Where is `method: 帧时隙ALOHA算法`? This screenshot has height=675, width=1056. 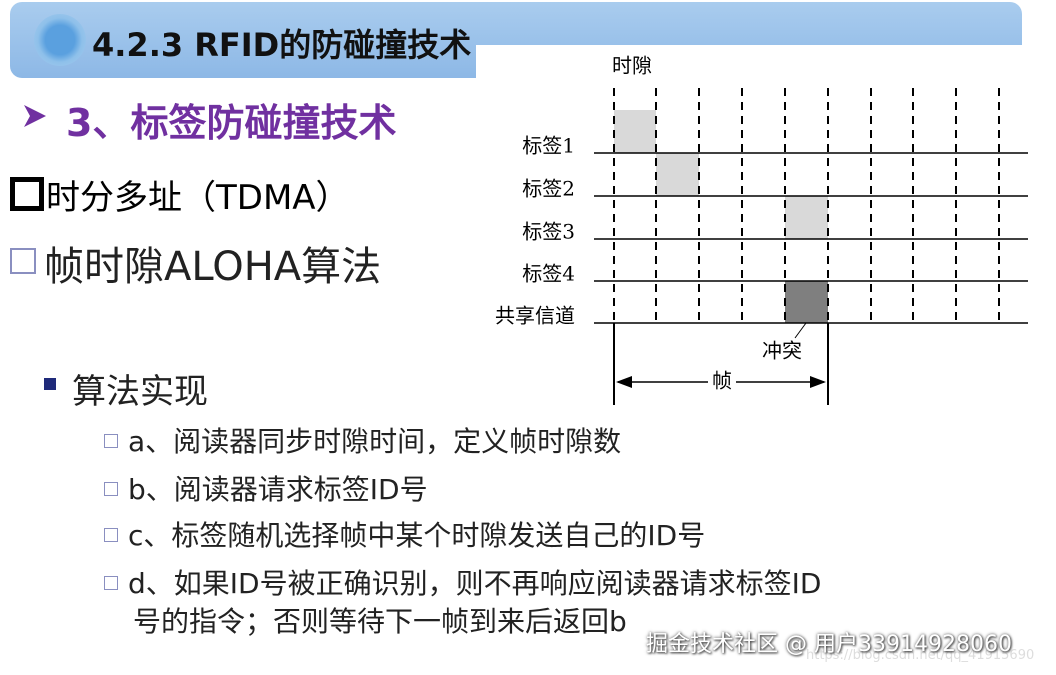
method: 帧时隙ALOHA算法 is located at coordinates (213, 267).